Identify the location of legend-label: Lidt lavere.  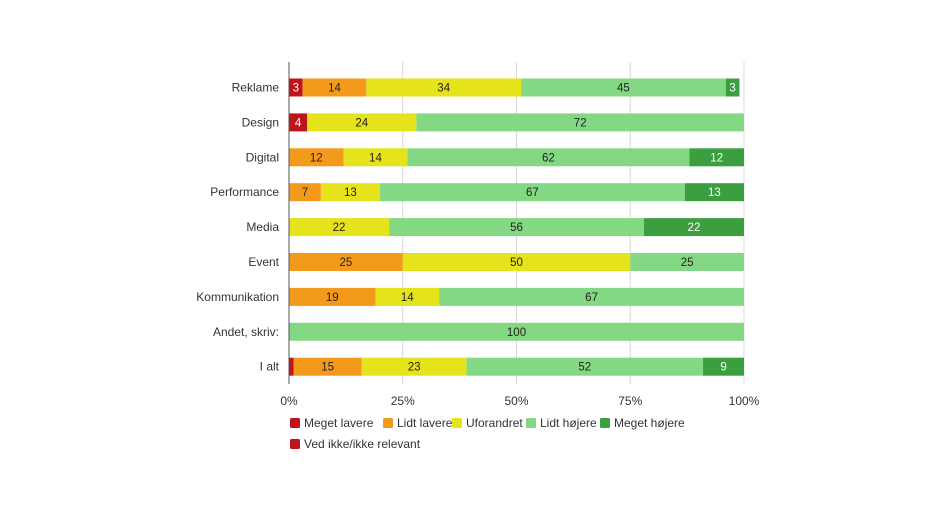
(425, 423).